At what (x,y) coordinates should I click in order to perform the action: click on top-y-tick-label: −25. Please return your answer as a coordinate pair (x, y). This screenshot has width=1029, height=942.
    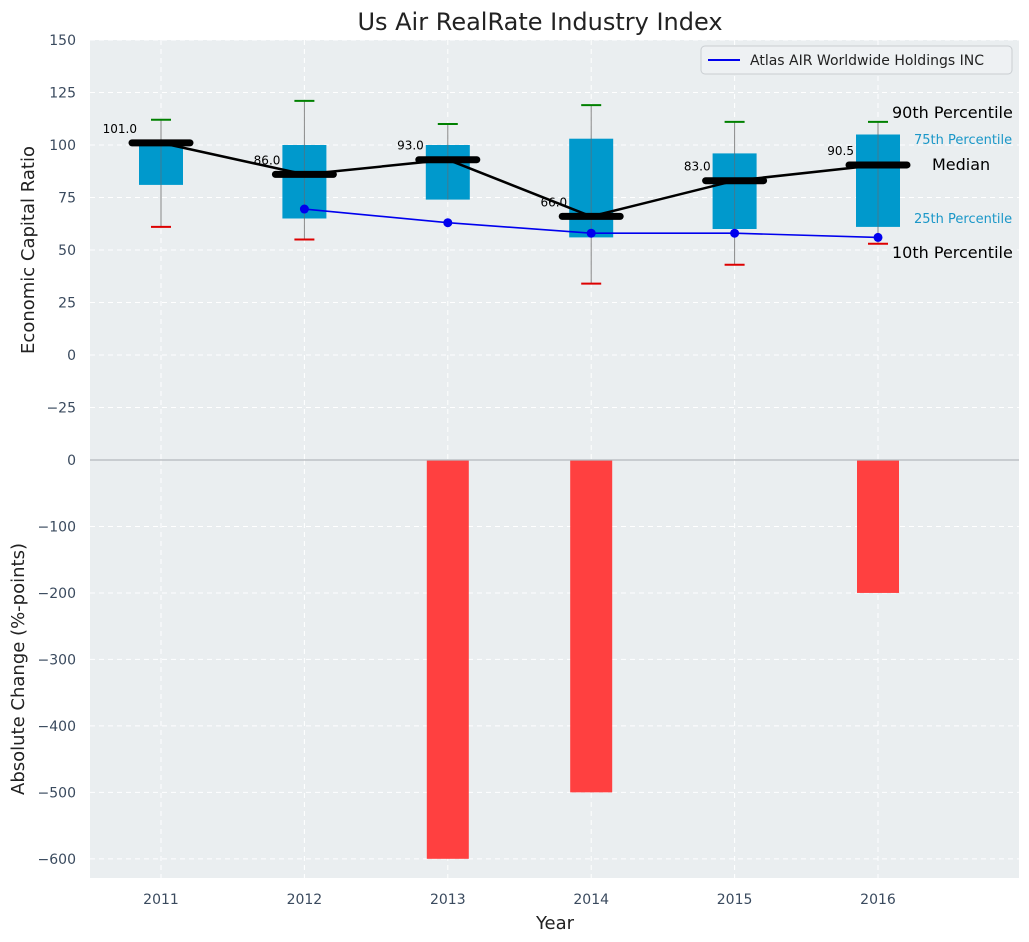
    Looking at the image, I should click on (61, 409).